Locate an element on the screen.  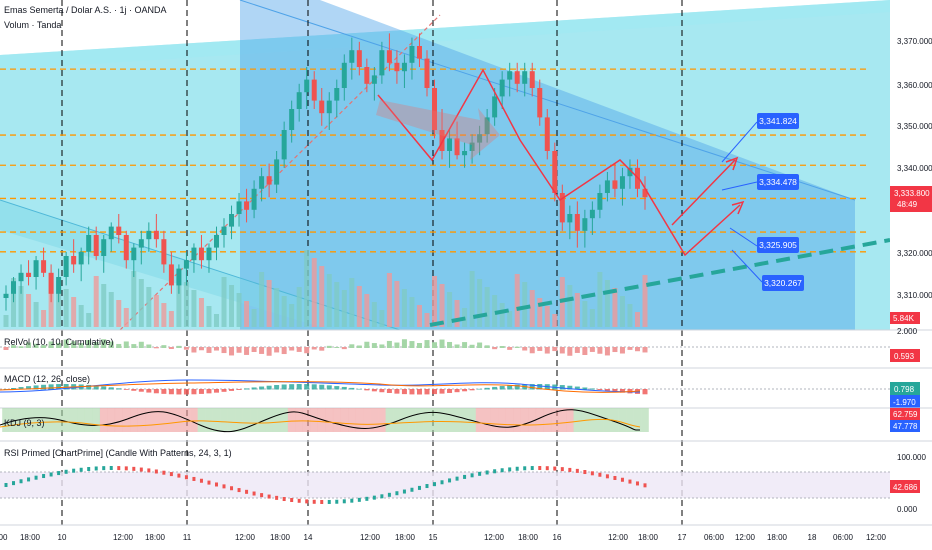
time-label-6: 12:00 is located at coordinates (245, 537).